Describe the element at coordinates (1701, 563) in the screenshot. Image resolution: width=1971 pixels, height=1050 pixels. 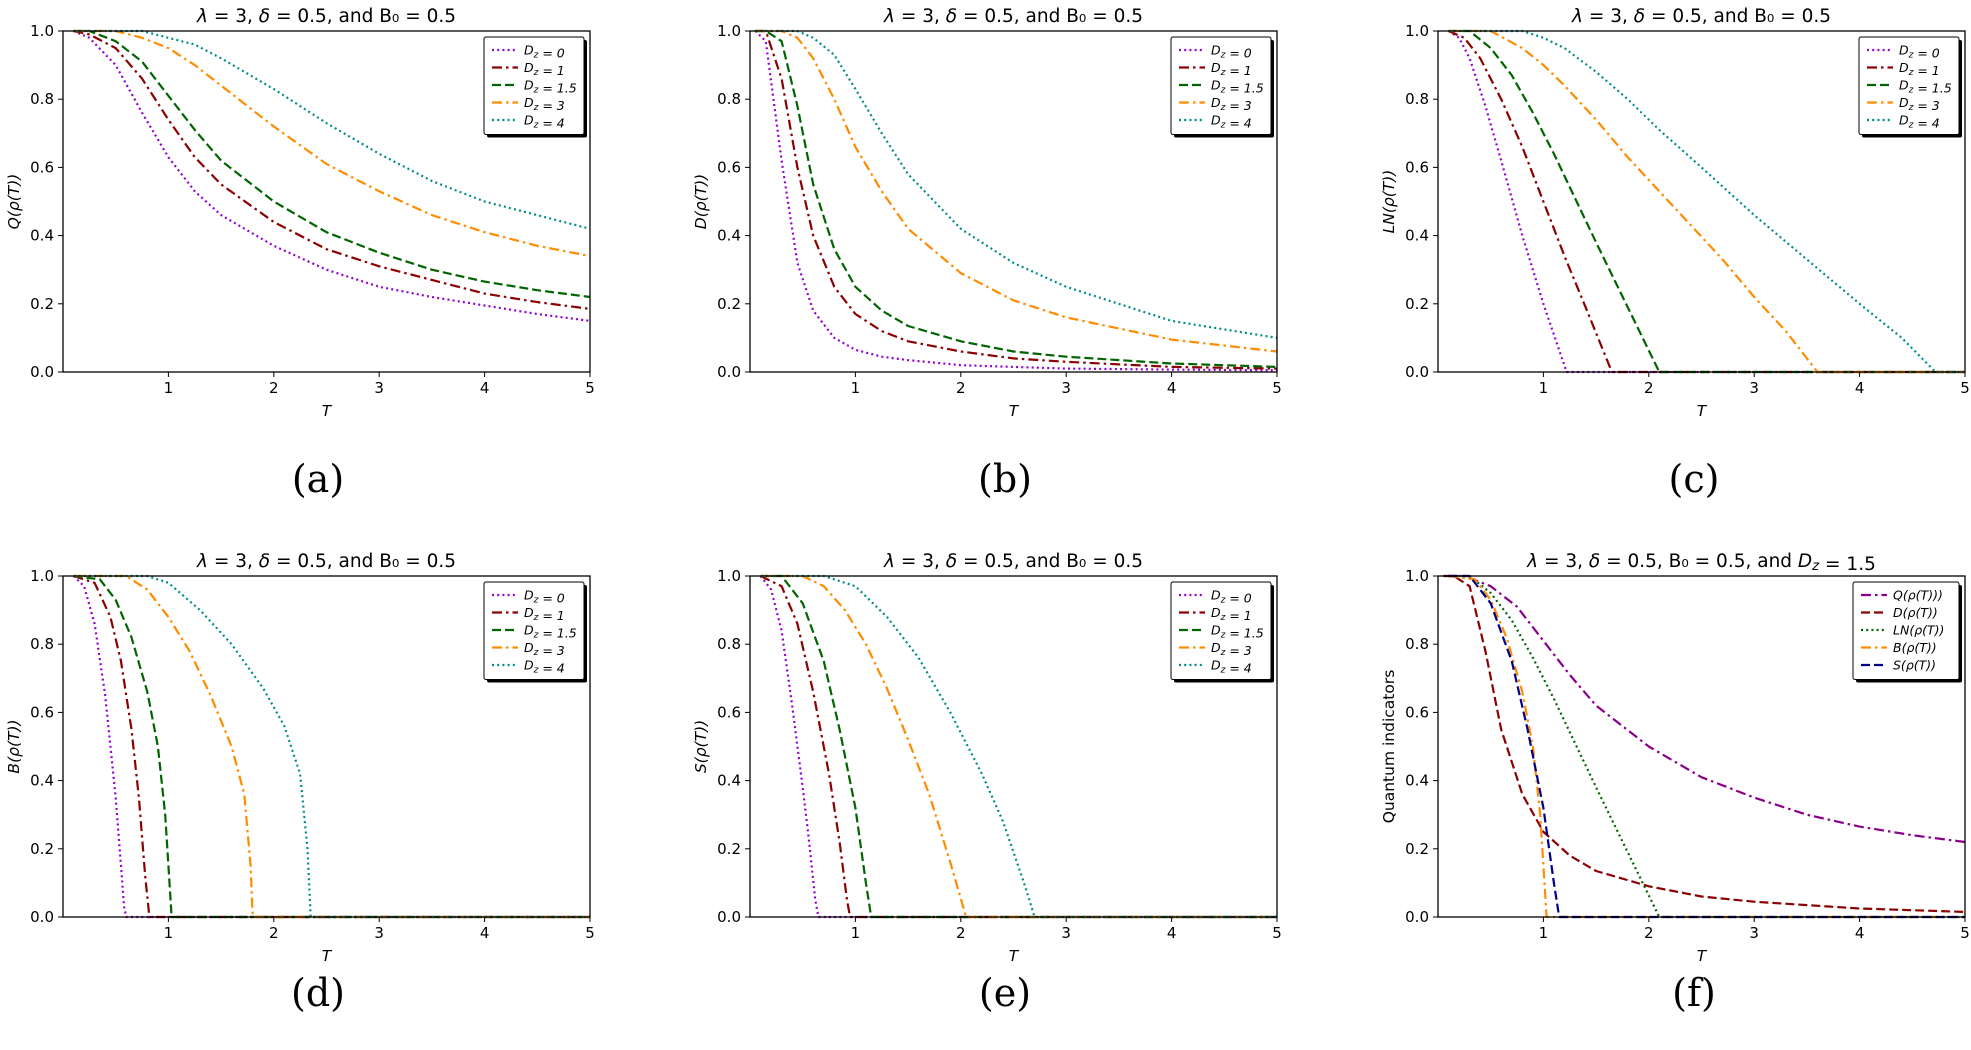
I see `chart-title: λ = 3, δ = 0.5, B₀ = 0.5, and Dz = 1.5` at that location.